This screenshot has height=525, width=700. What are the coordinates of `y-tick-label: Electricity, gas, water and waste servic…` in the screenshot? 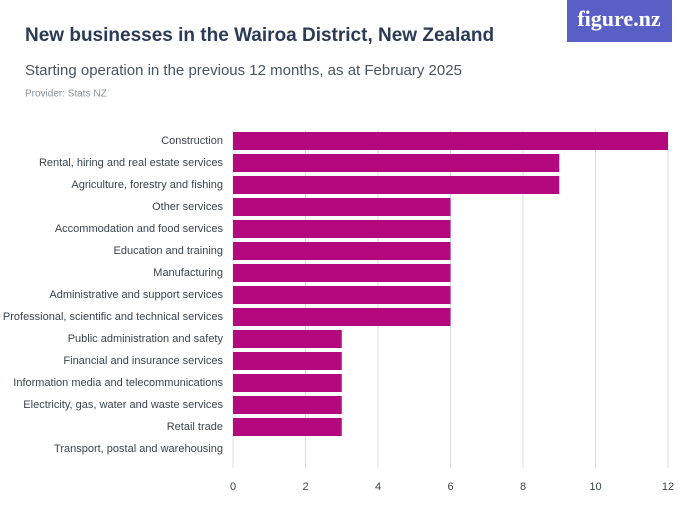 It's located at (123, 405).